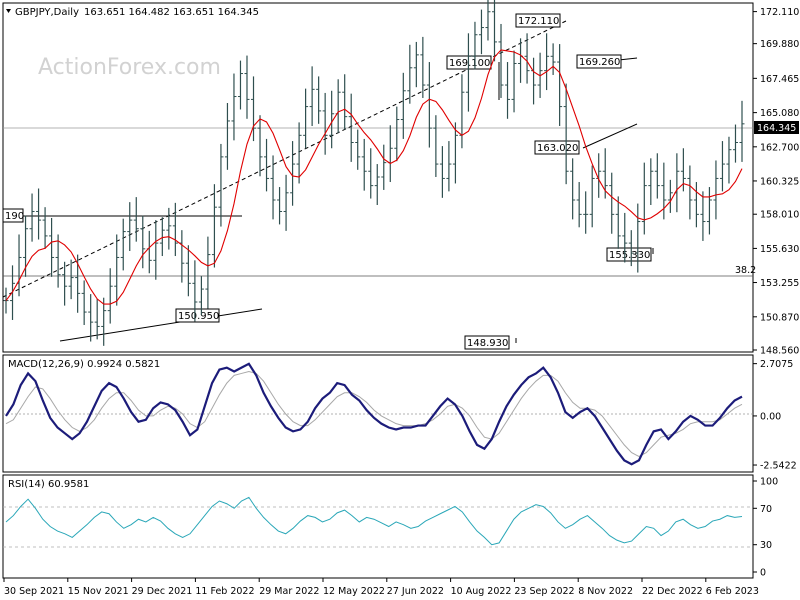  I want to click on price-tick-label: 155.630, so click(779, 249).